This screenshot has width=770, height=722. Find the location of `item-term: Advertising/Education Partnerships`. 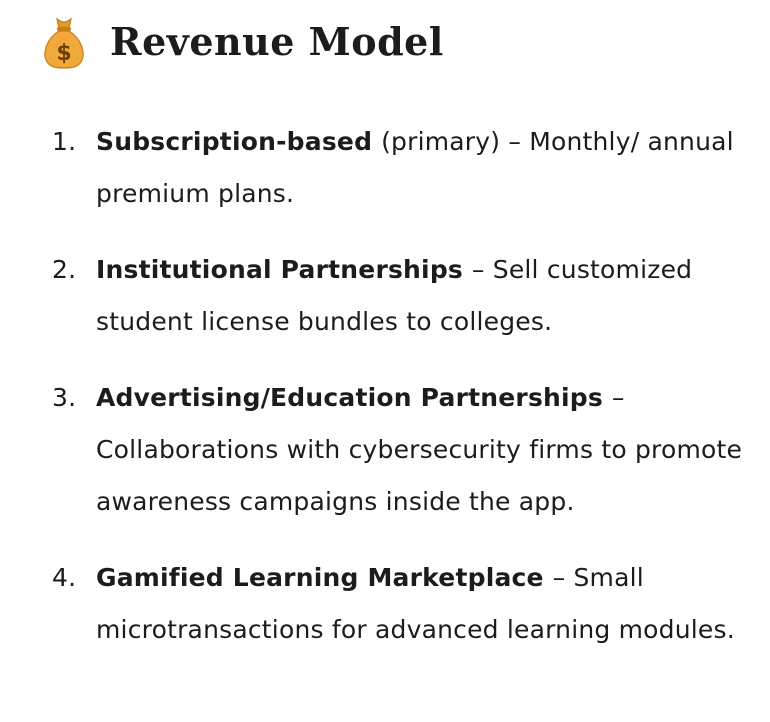

item-term: Advertising/Education Partnerships is located at coordinates (354, 397).